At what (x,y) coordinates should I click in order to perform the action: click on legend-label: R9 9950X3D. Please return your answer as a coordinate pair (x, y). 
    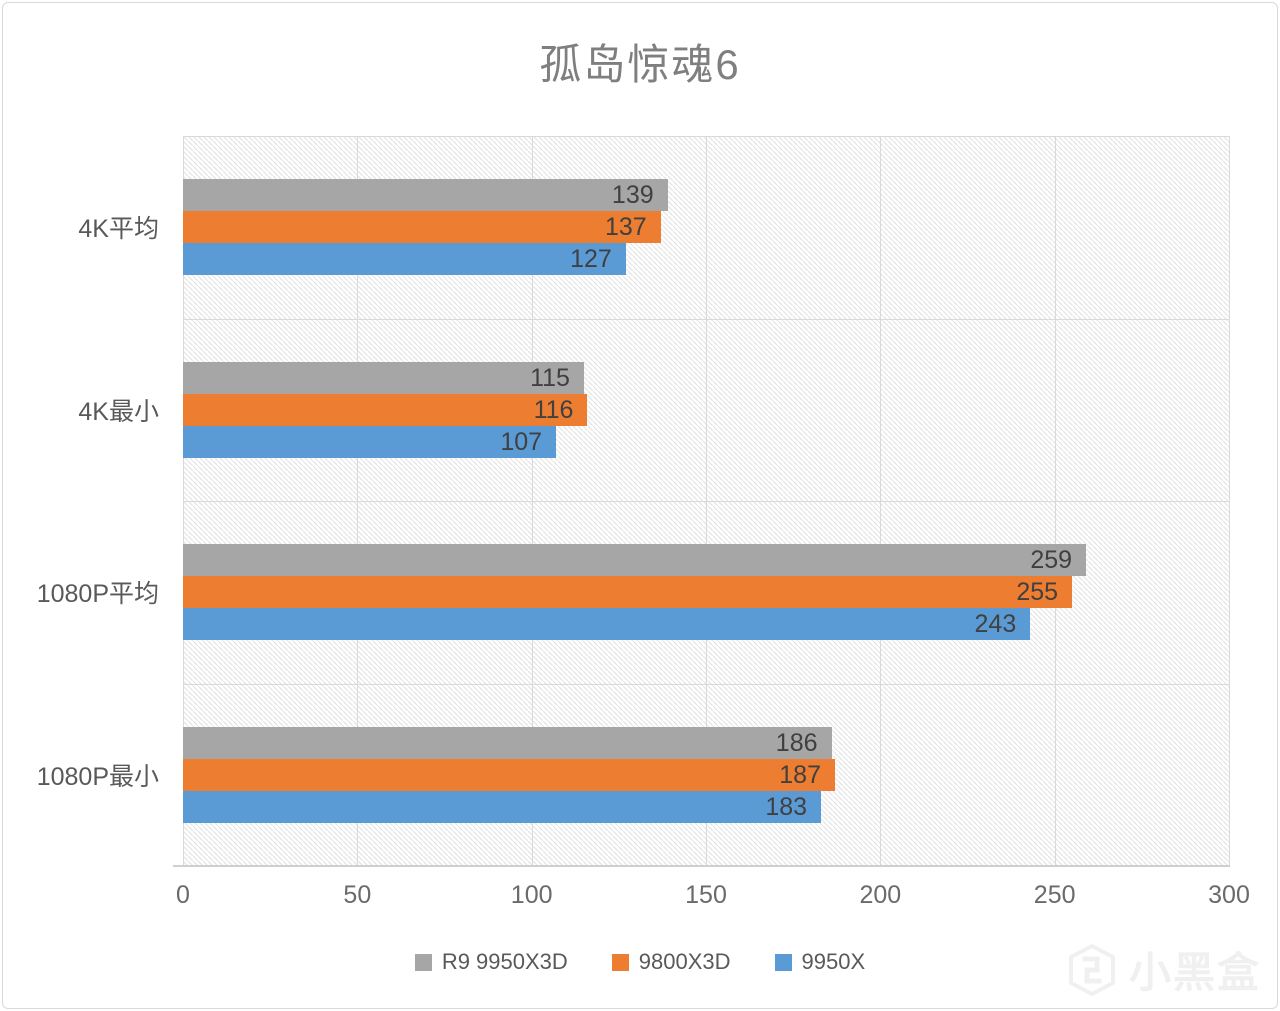
    Looking at the image, I should click on (504, 961).